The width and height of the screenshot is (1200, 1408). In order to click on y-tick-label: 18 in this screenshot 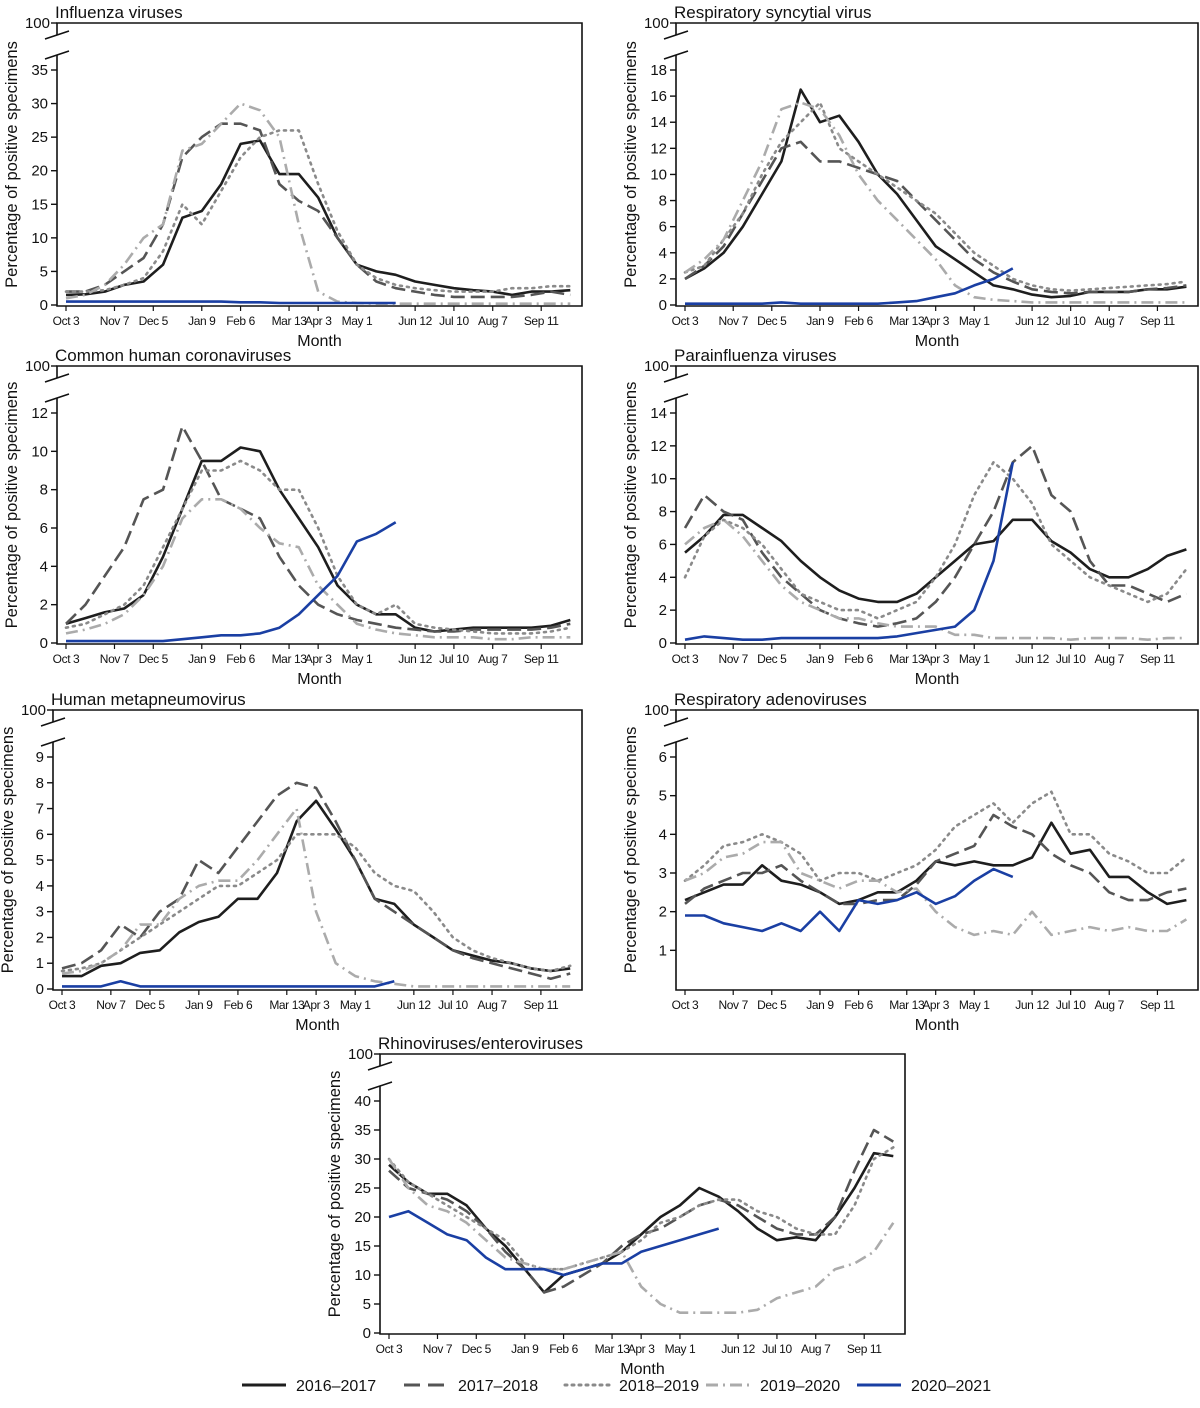, I will do `click(658, 70)`.